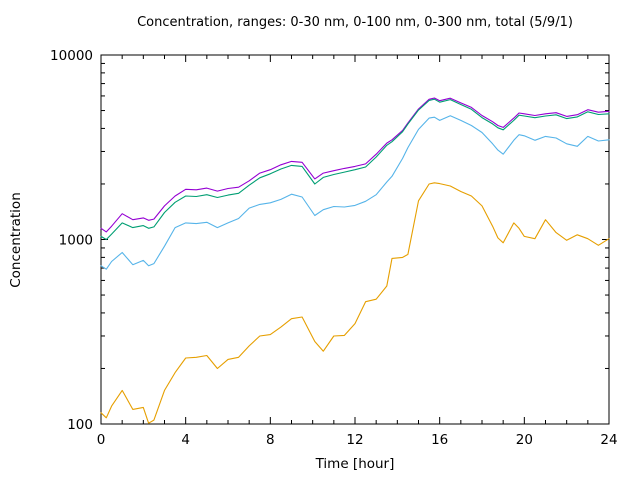 This screenshot has width=640, height=484. I want to click on x-tick-label: 24, so click(608, 440).